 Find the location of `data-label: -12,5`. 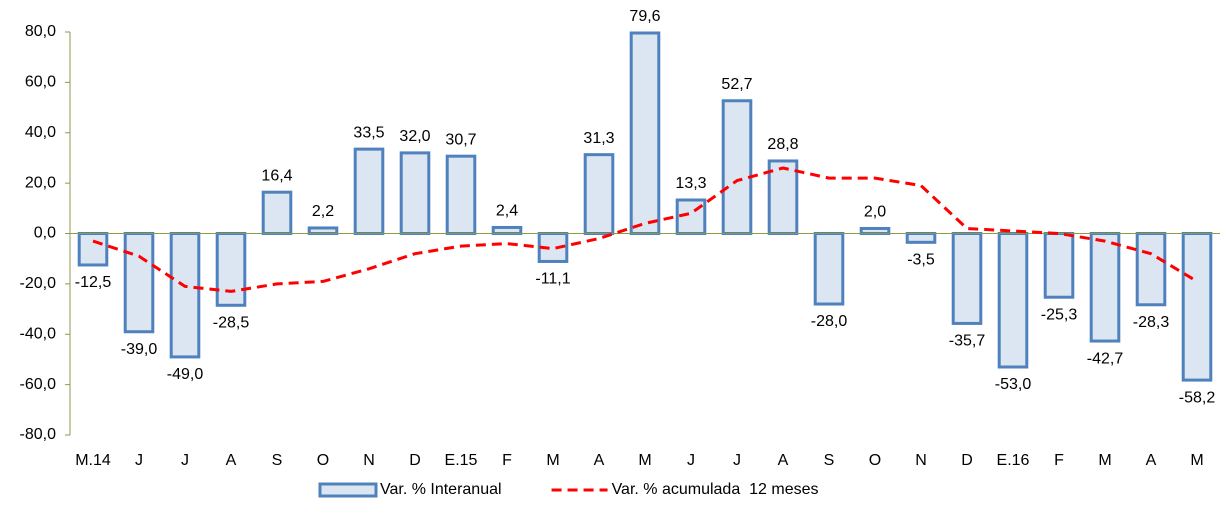

data-label: -12,5 is located at coordinates (93, 282).